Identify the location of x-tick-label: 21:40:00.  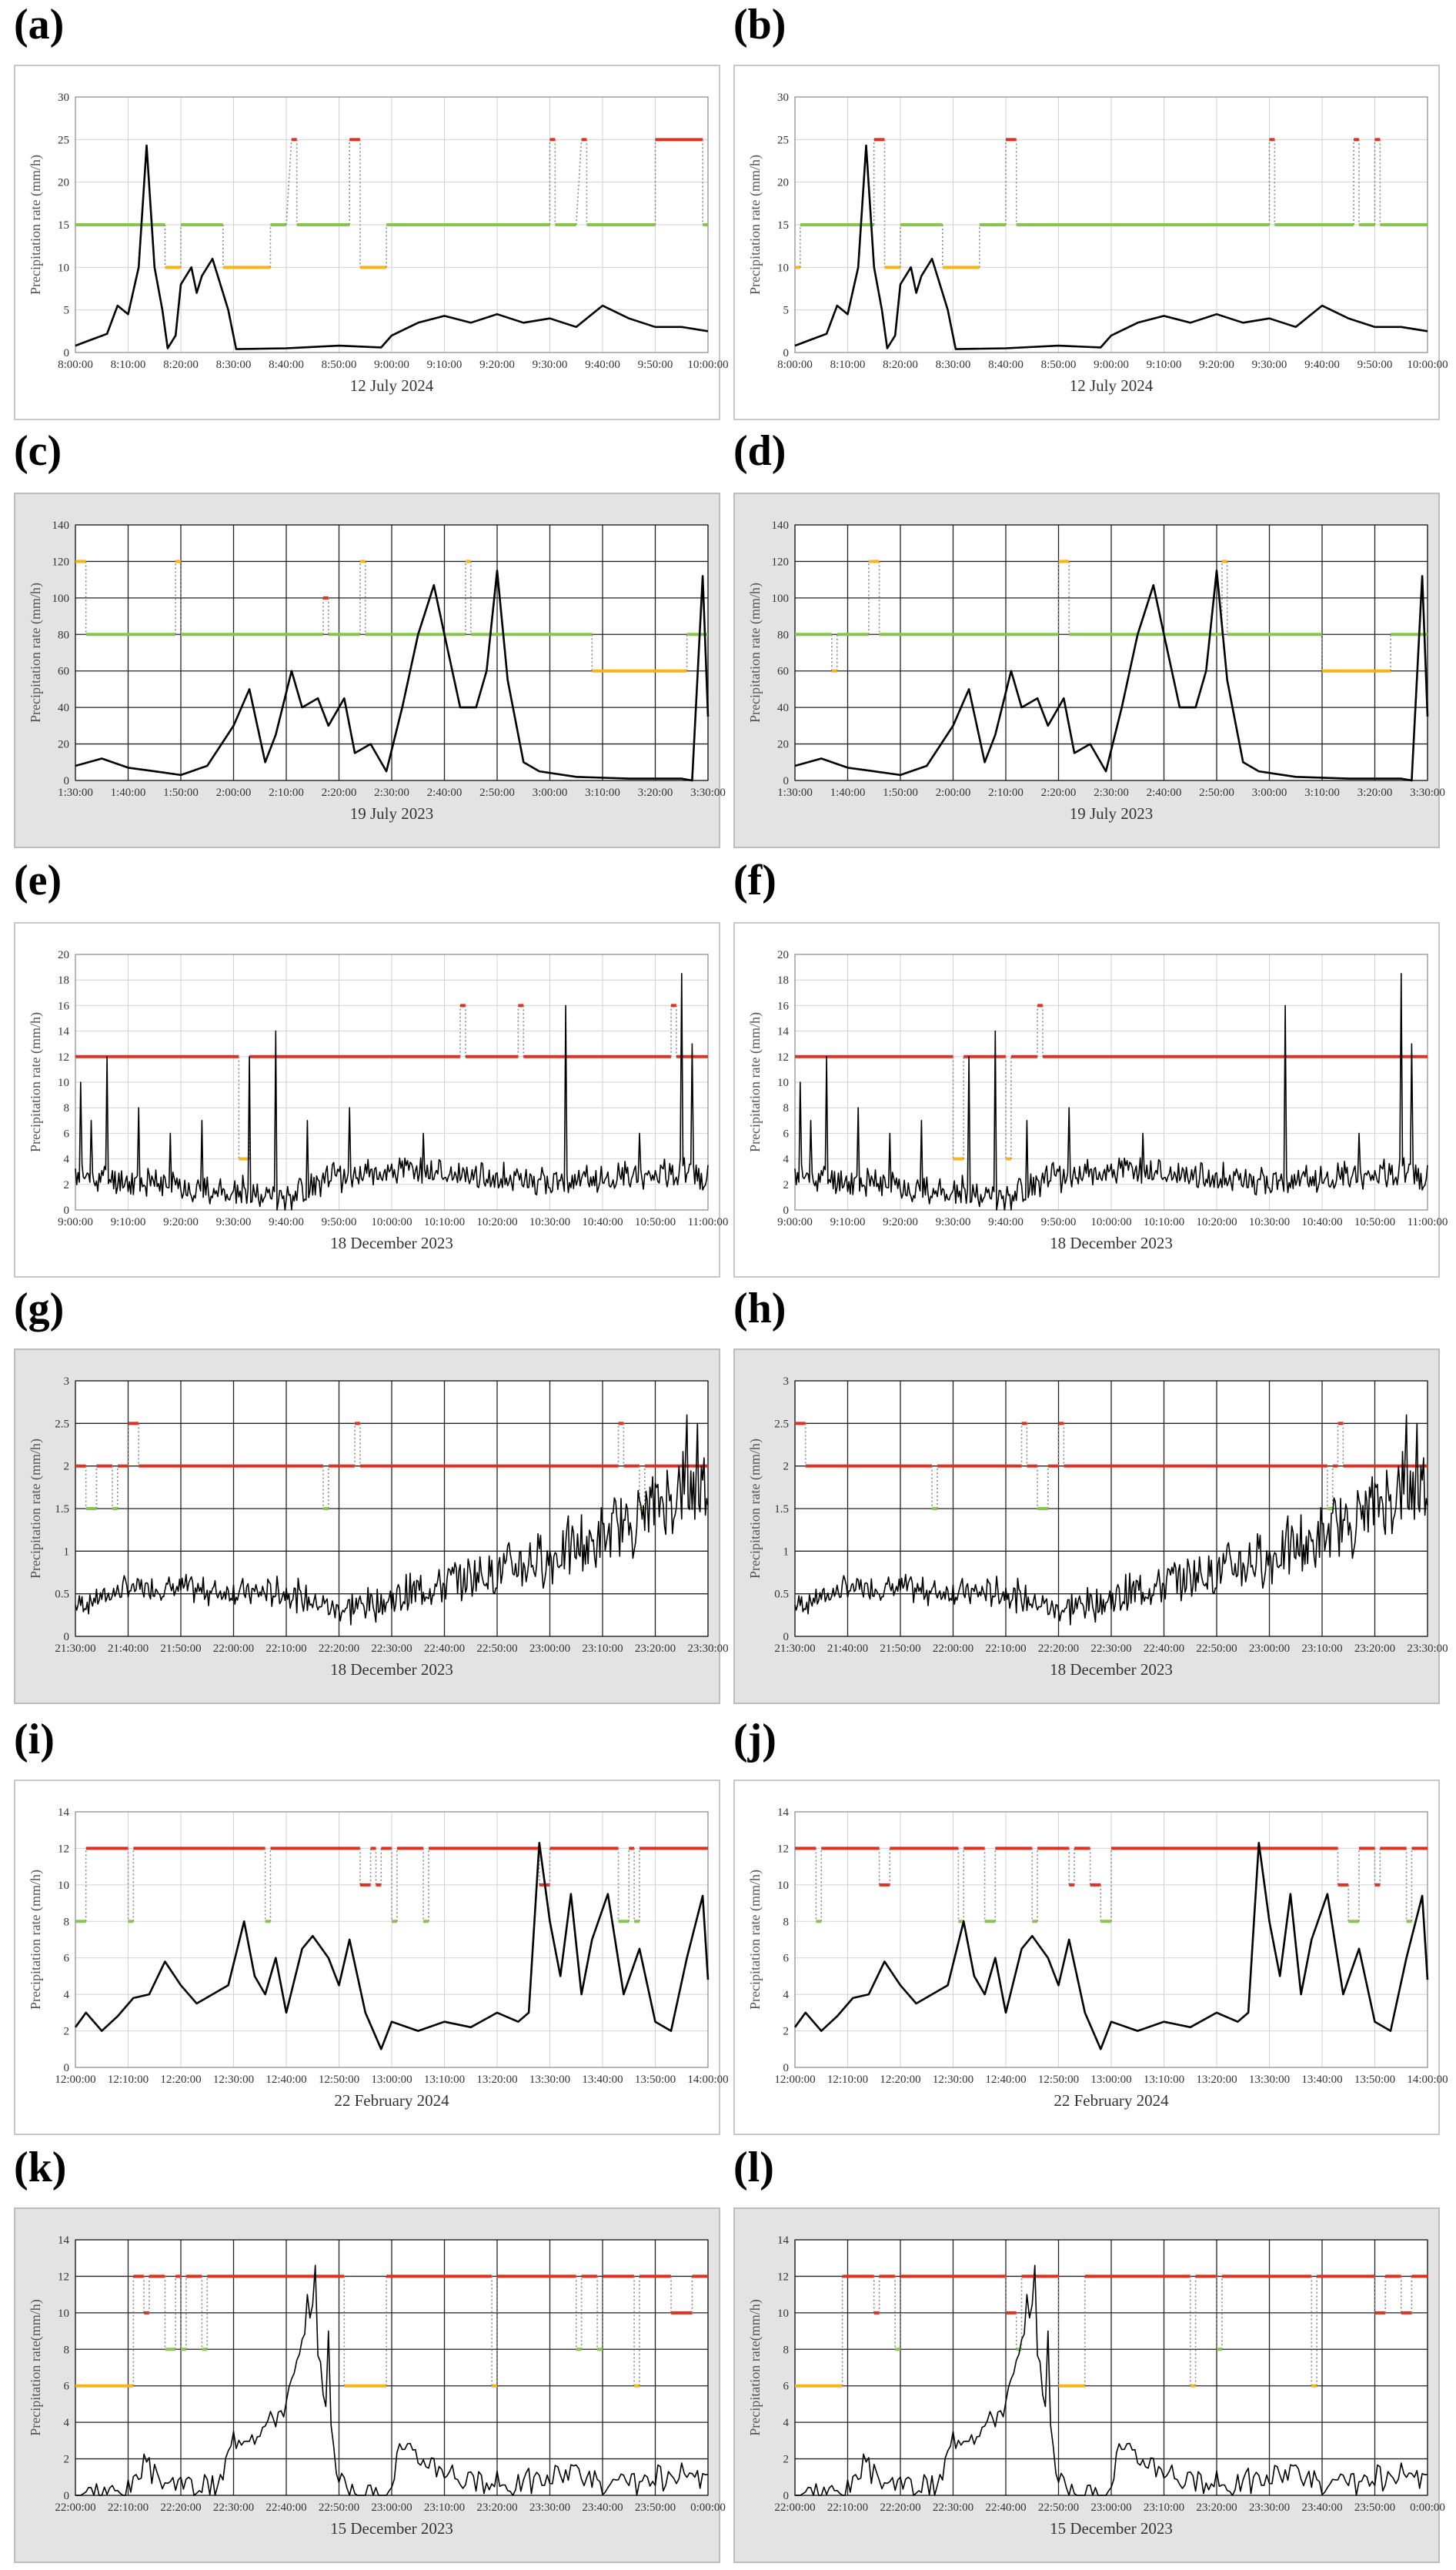
(847, 1649).